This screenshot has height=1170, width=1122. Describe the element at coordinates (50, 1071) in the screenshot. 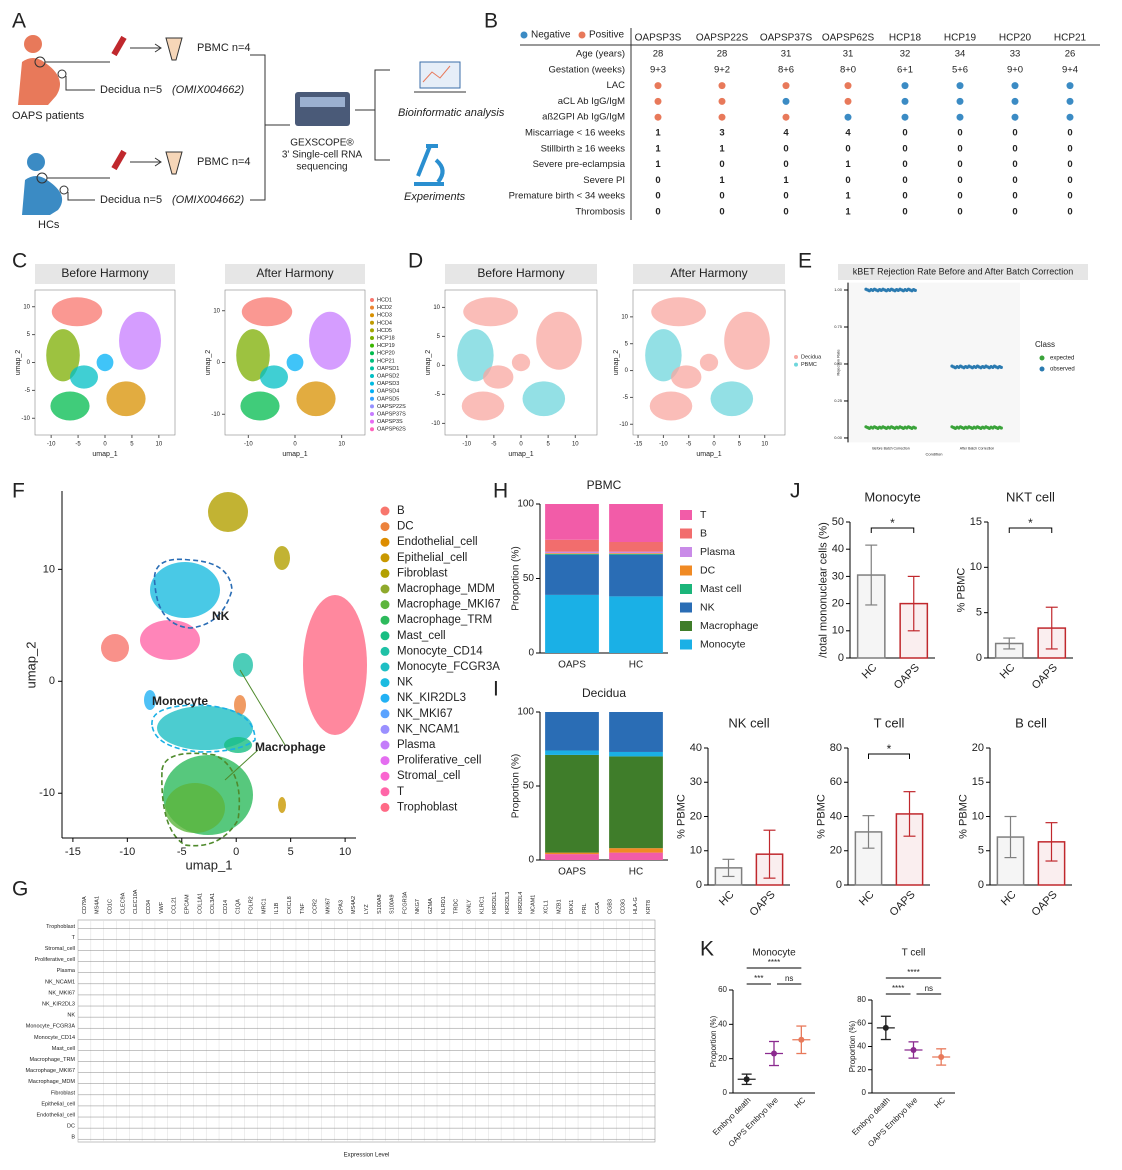

I see `row-label: Macrophage_MKI67` at that location.